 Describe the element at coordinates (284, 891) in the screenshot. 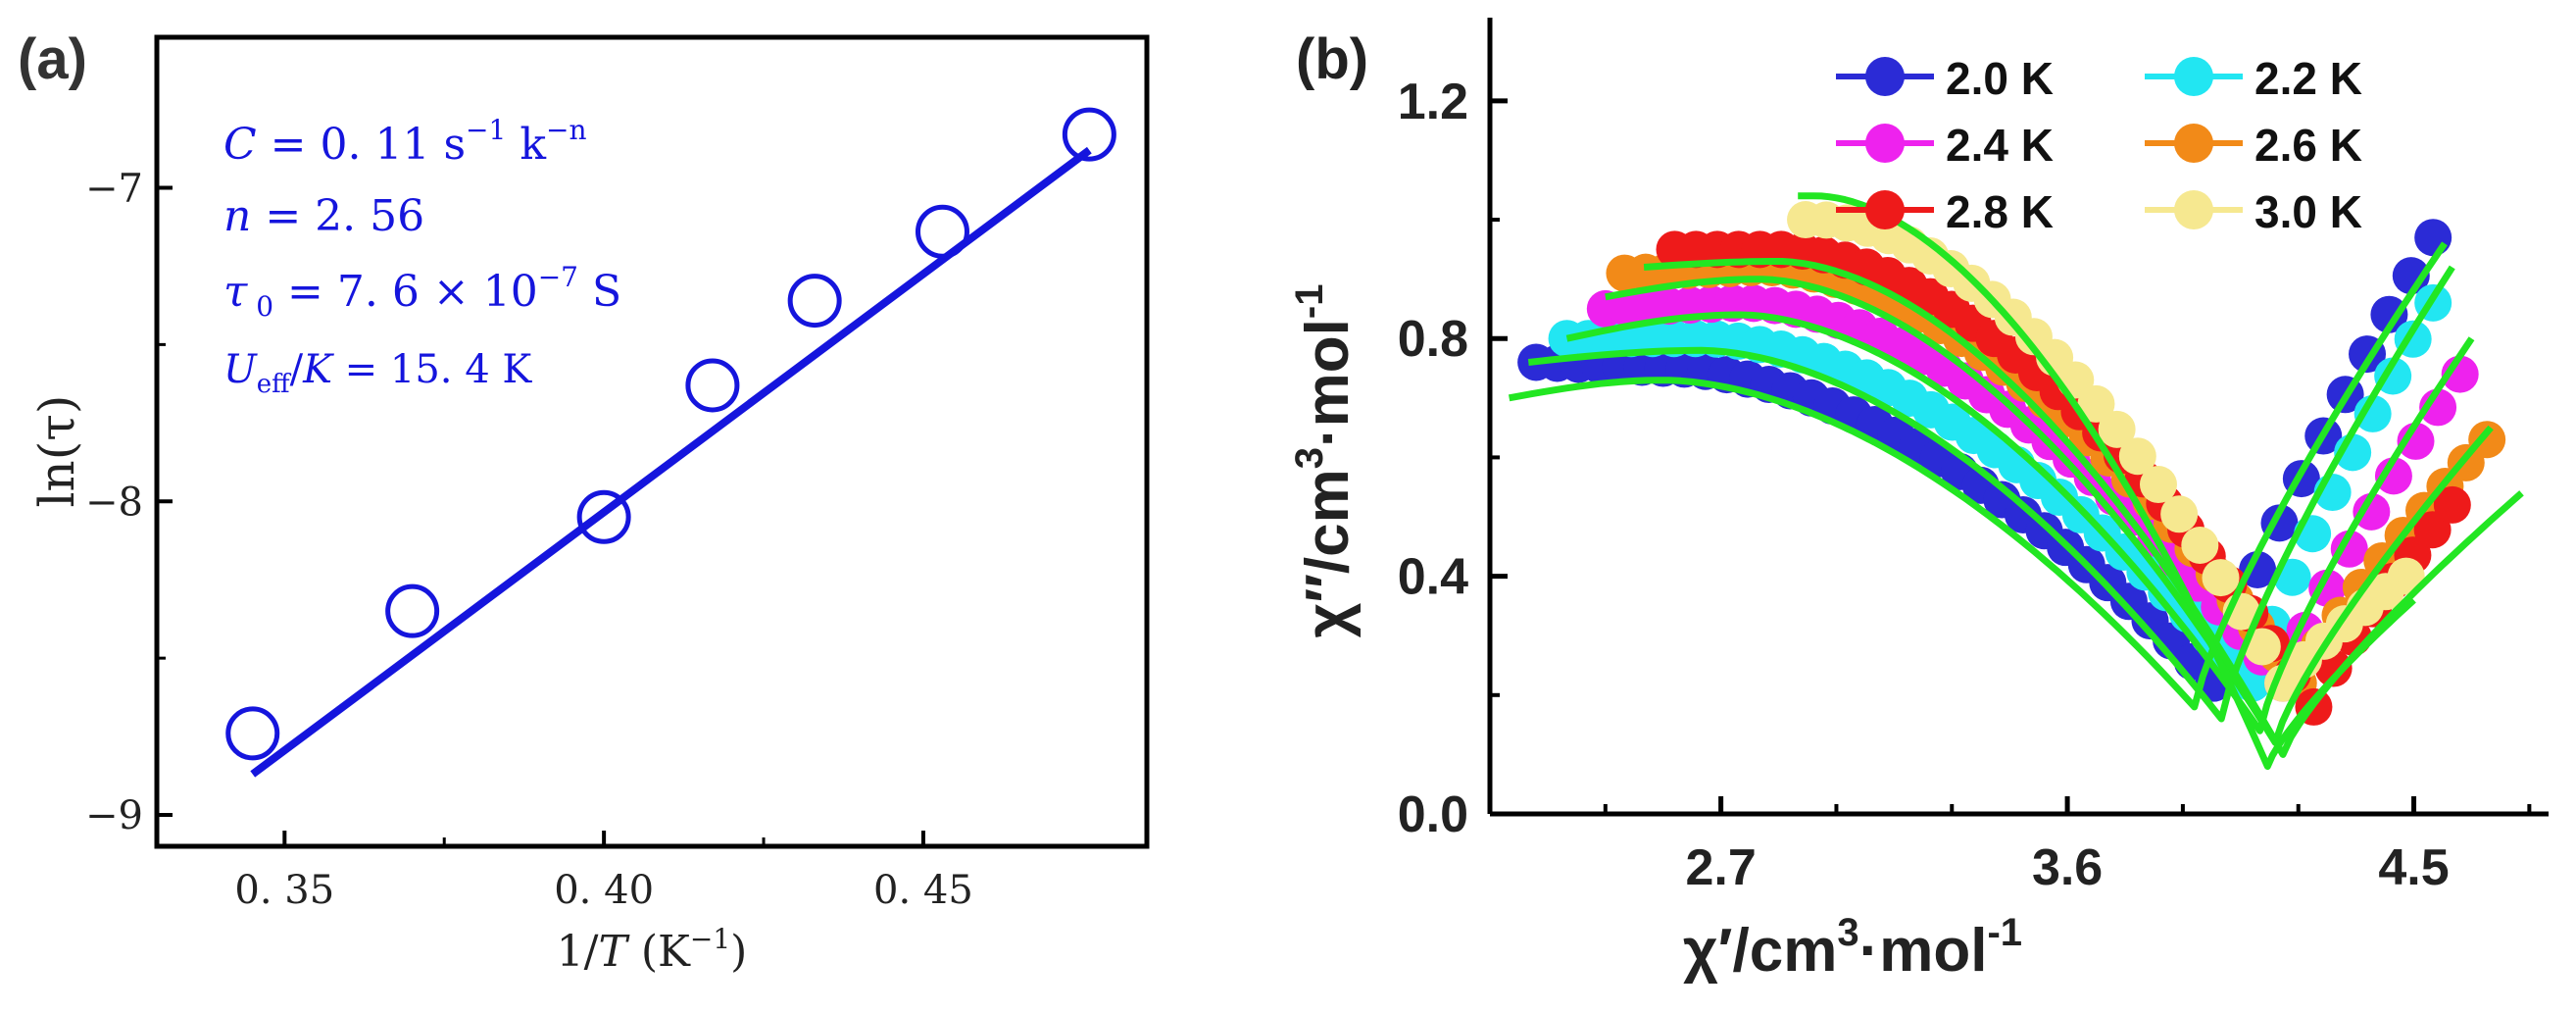

I see `x-tick-label: 0. 35` at that location.